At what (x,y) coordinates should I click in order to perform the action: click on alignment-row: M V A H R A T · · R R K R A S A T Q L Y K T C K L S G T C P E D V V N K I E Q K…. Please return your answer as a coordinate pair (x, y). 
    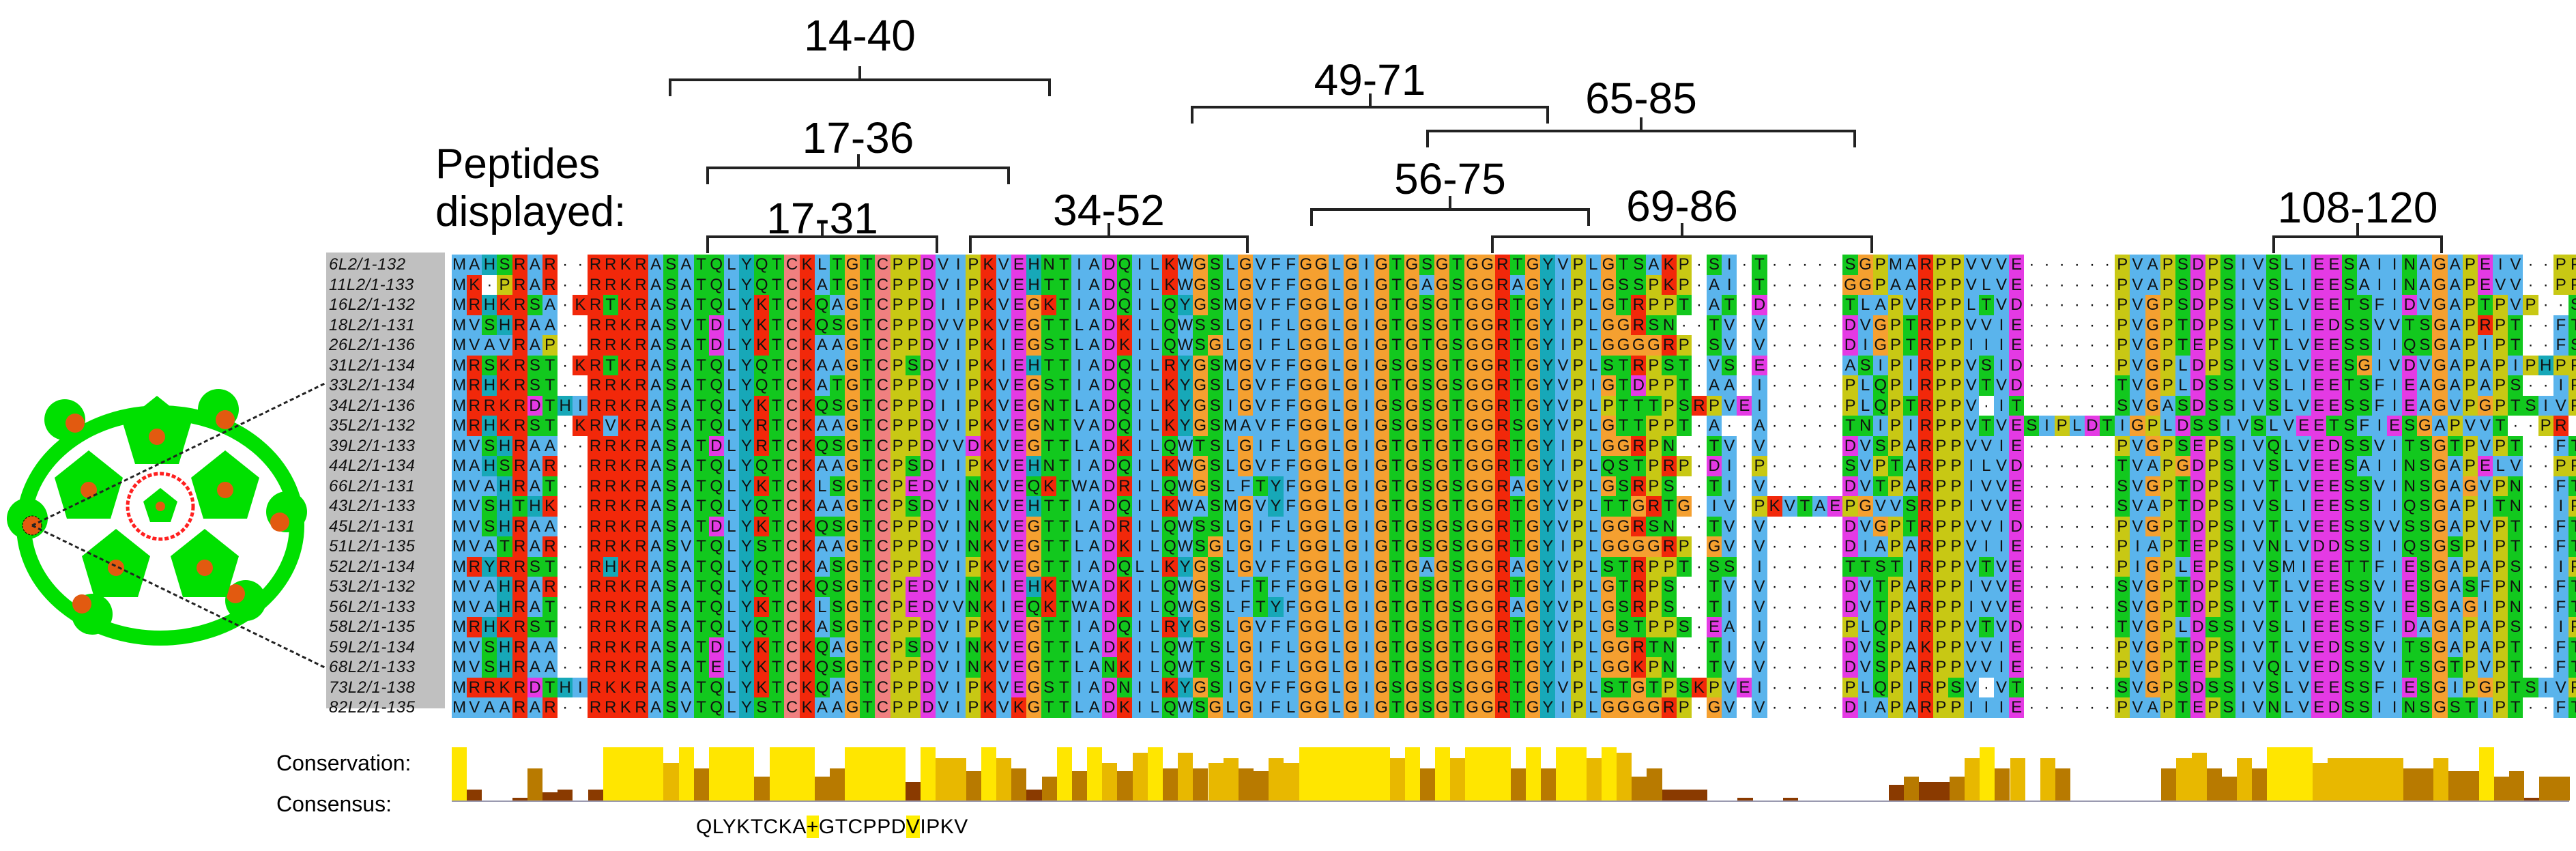
    Looking at the image, I should click on (1514, 606).